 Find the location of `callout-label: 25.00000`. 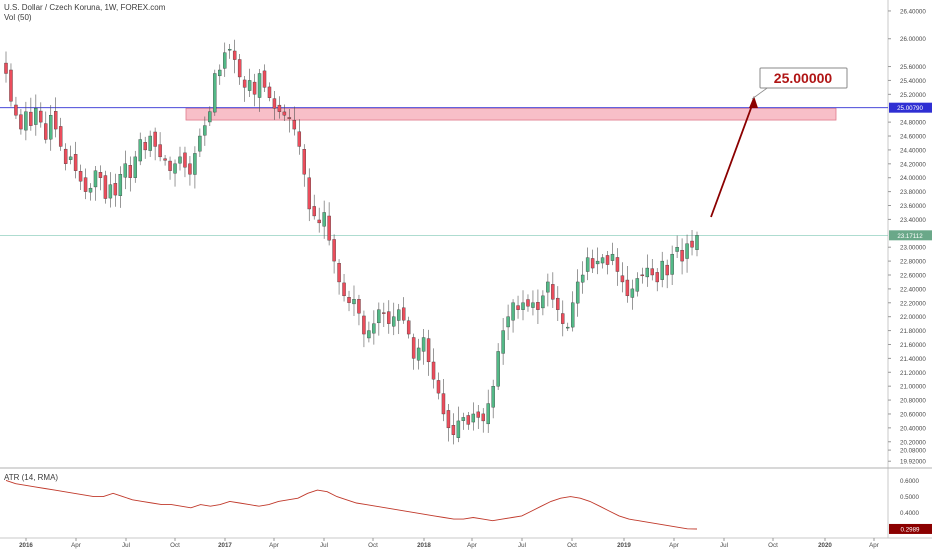

callout-label: 25.00000 is located at coordinates (803, 78).